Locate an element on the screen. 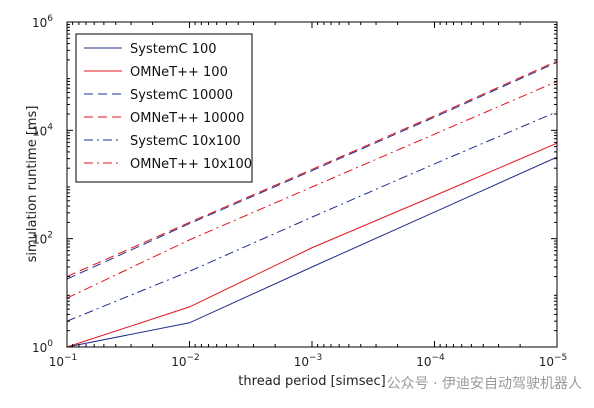 The image size is (594, 408). legend-label: OMNeT++ 10000 is located at coordinates (187, 118).